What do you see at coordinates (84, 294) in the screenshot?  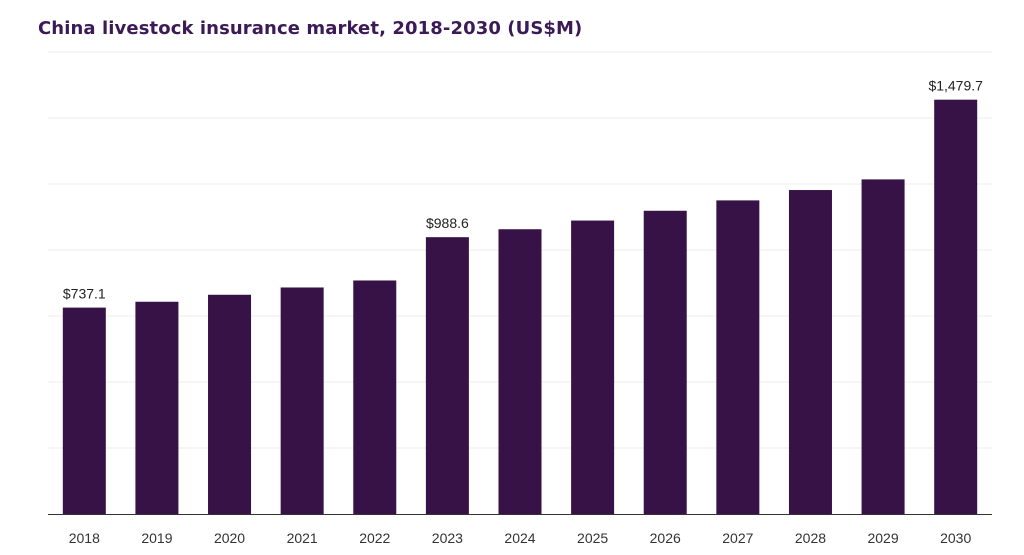 I see `data-label-2018: $737.1` at bounding box center [84, 294].